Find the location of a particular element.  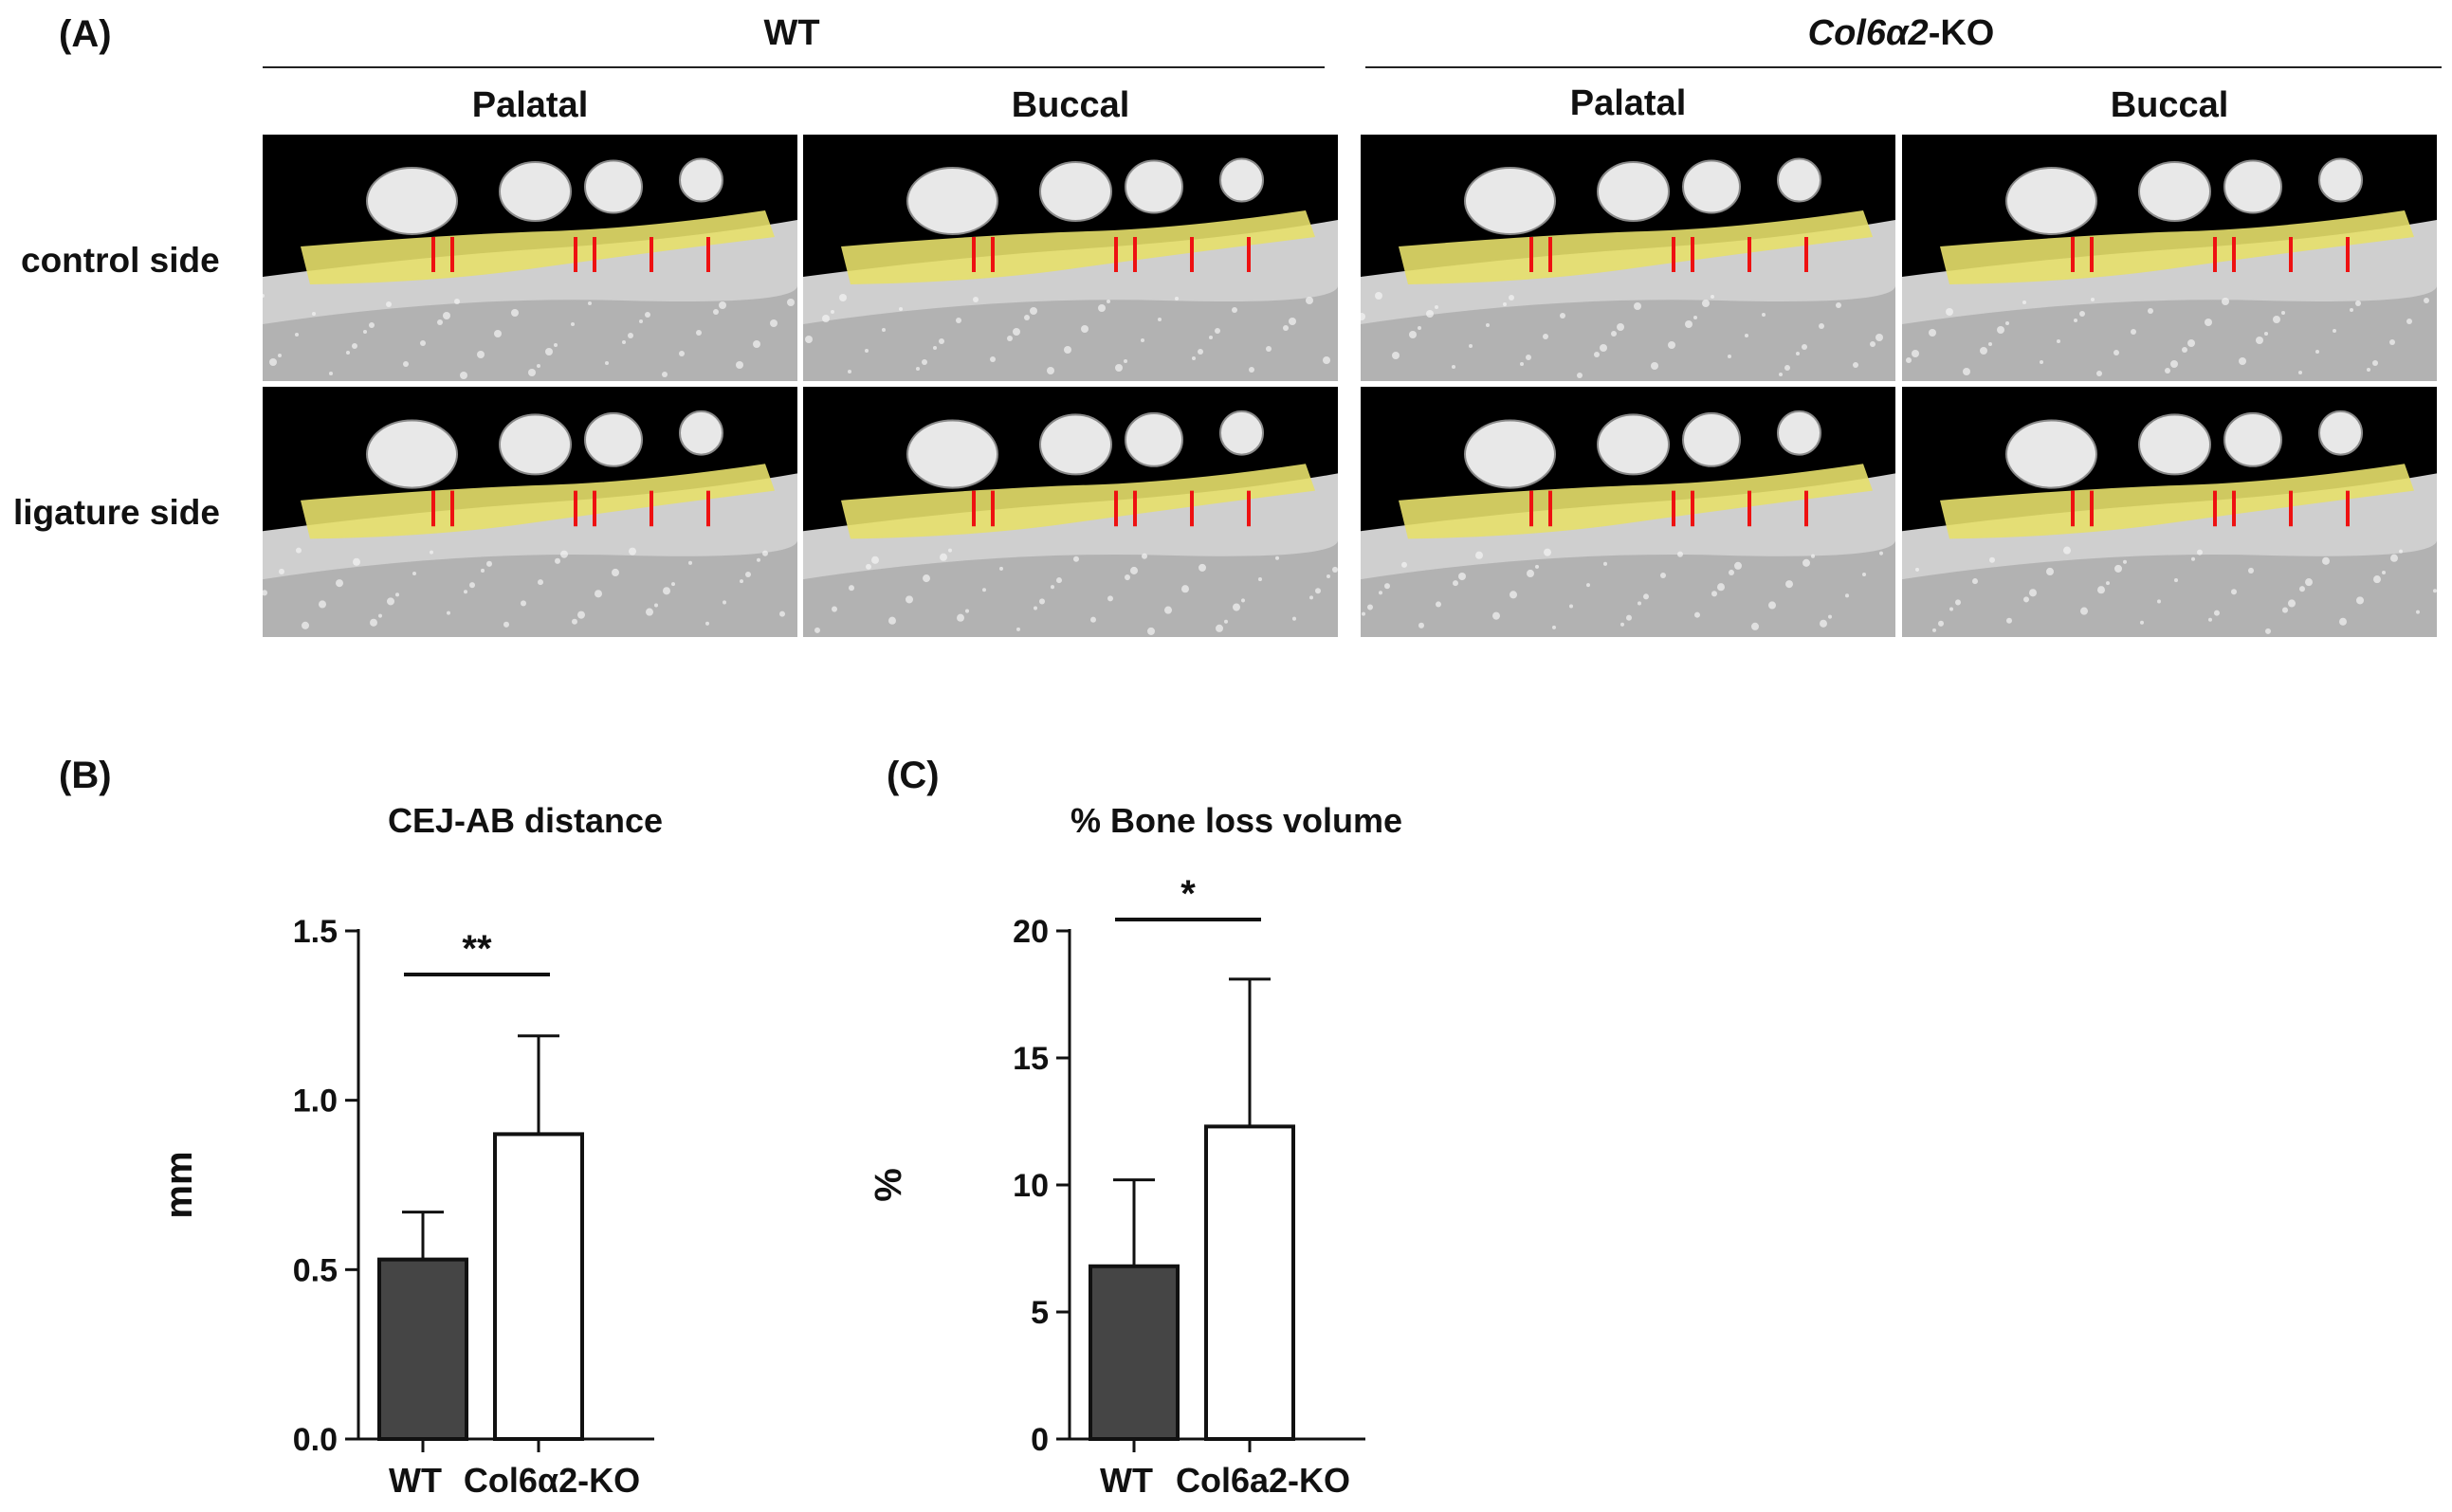

row-label-ligature: ligature side is located at coordinates (117, 513).